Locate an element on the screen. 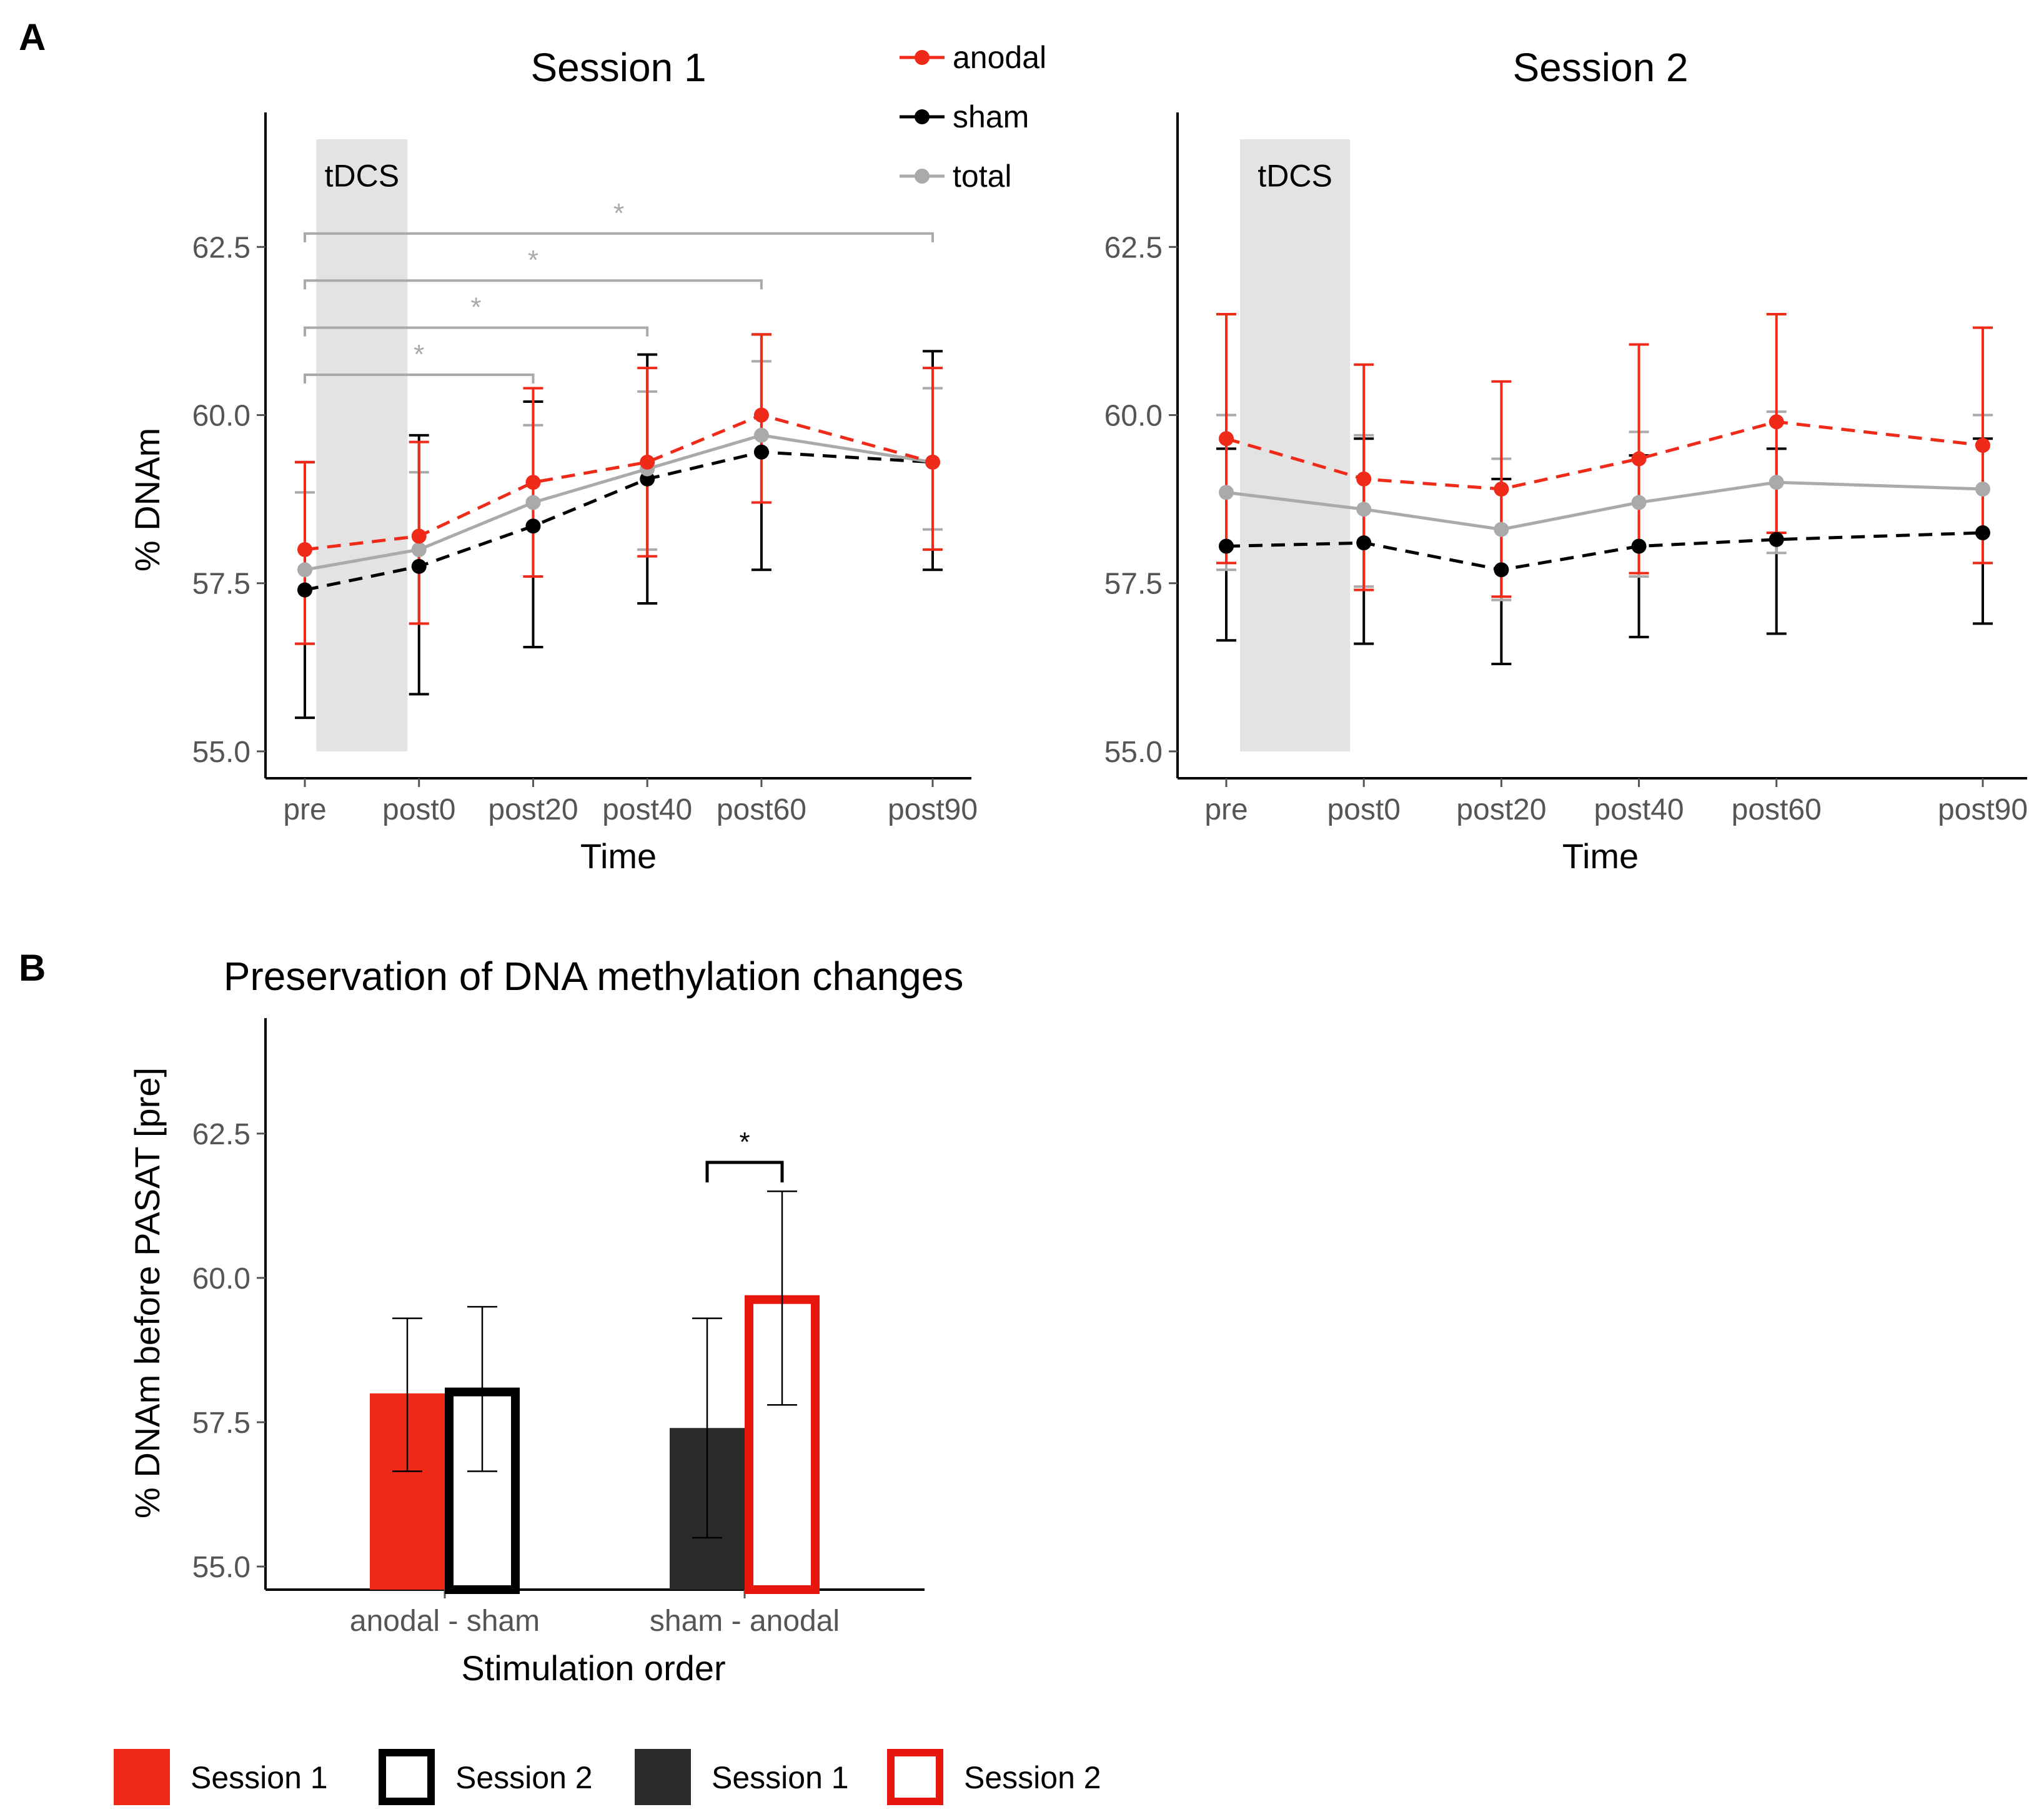 The height and width of the screenshot is (1817, 2044). bar-chart-xlabel: Stimulation order is located at coordinates (593, 1668).